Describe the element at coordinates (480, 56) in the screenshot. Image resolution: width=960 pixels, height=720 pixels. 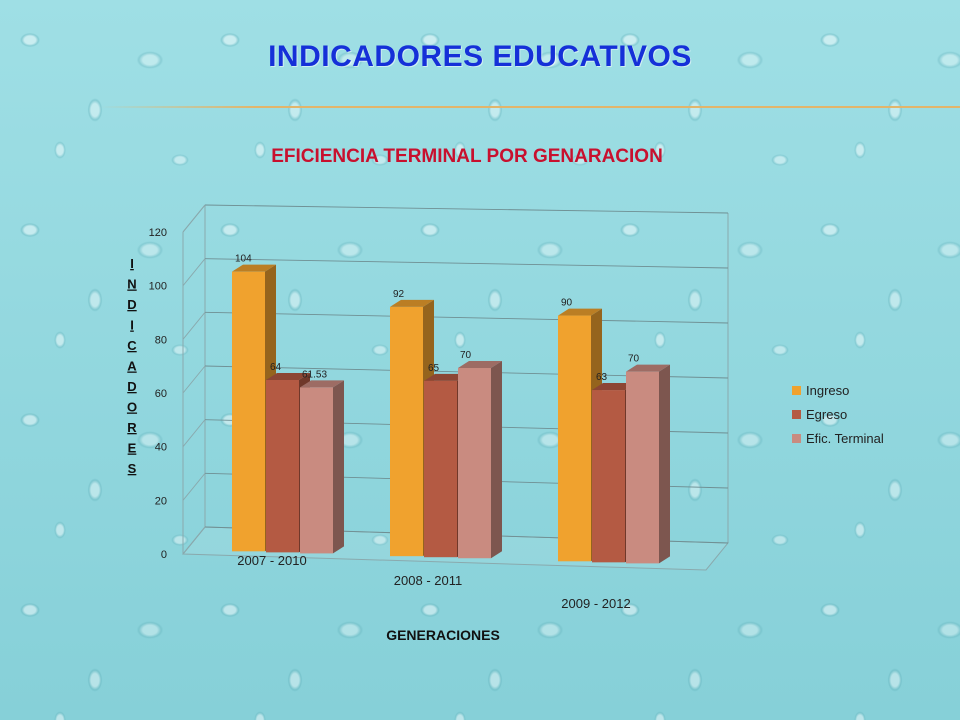
I see `slide-title: INDICADORES EDUCATIVOS` at that location.